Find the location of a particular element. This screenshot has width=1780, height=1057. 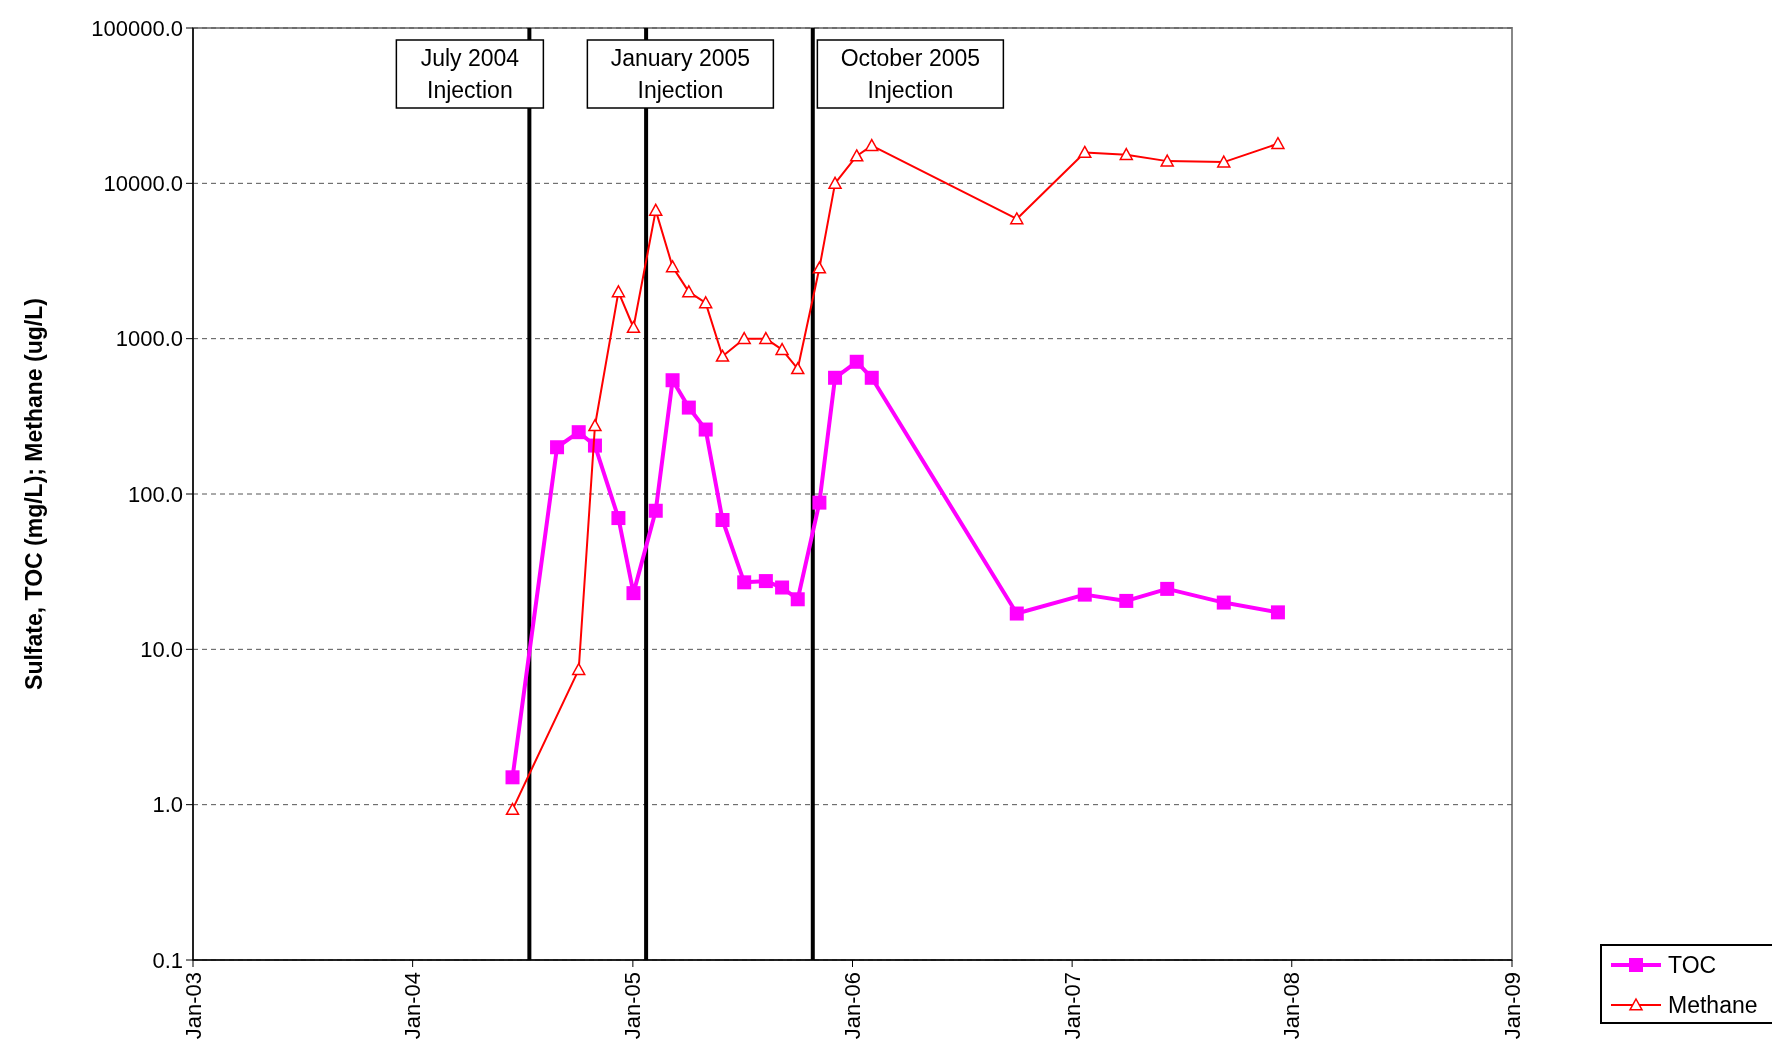

y-tick-label: 100.0 is located at coordinates (155, 494).